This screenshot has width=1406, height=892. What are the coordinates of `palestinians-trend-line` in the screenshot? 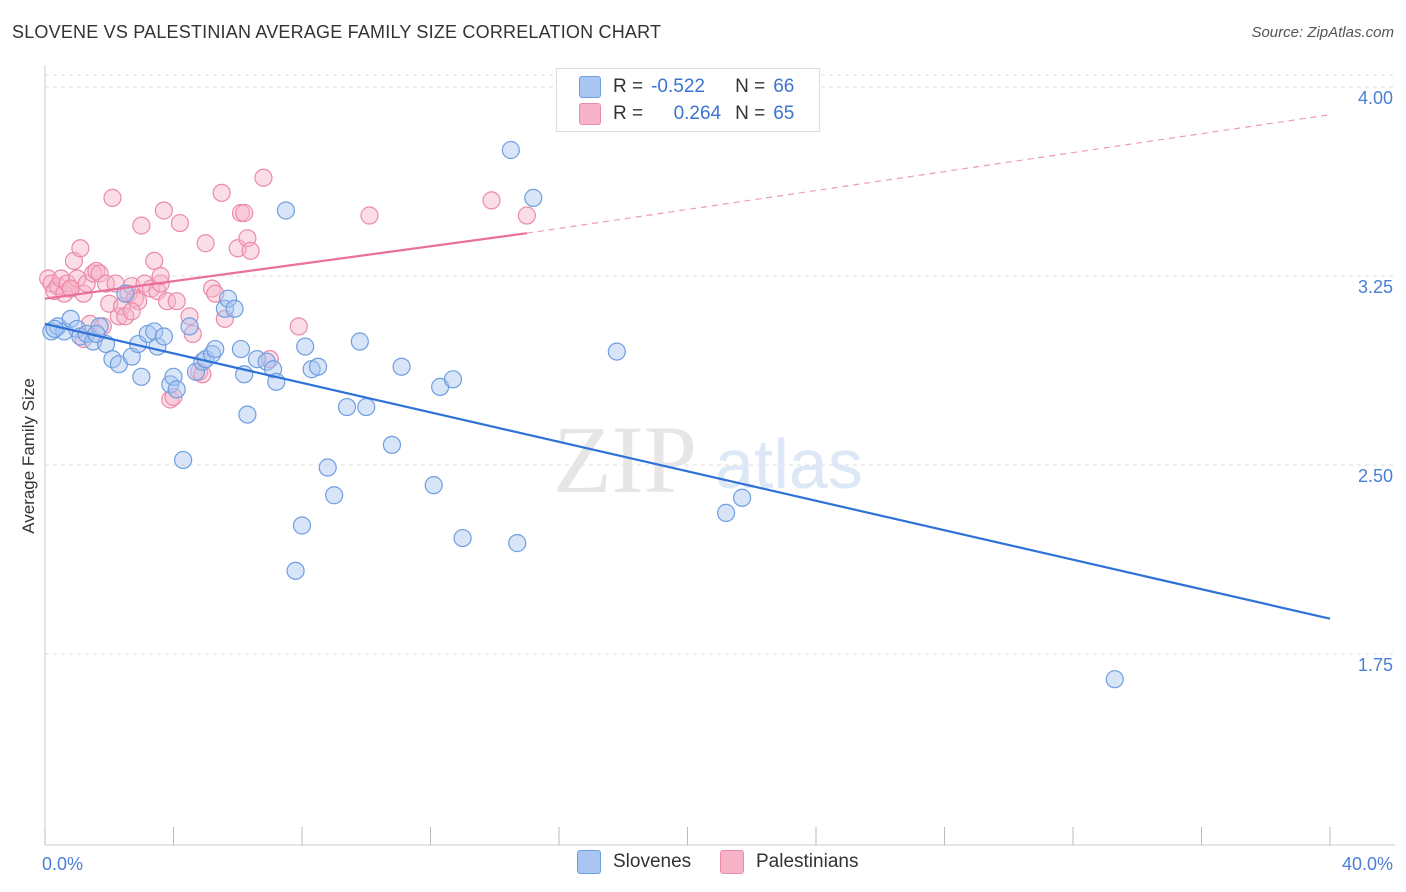 It's located at (286, 266).